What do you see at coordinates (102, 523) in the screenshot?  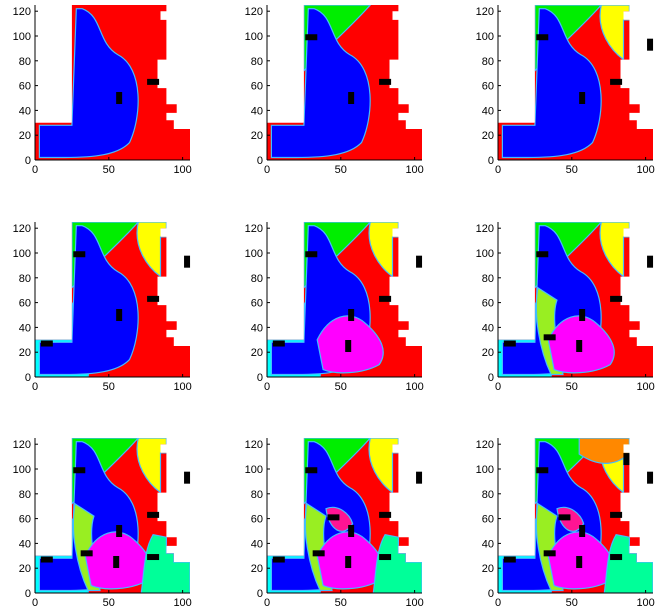 I see `panel-7: 0 20 40 60 80 100 120 0 50 100` at bounding box center [102, 523].